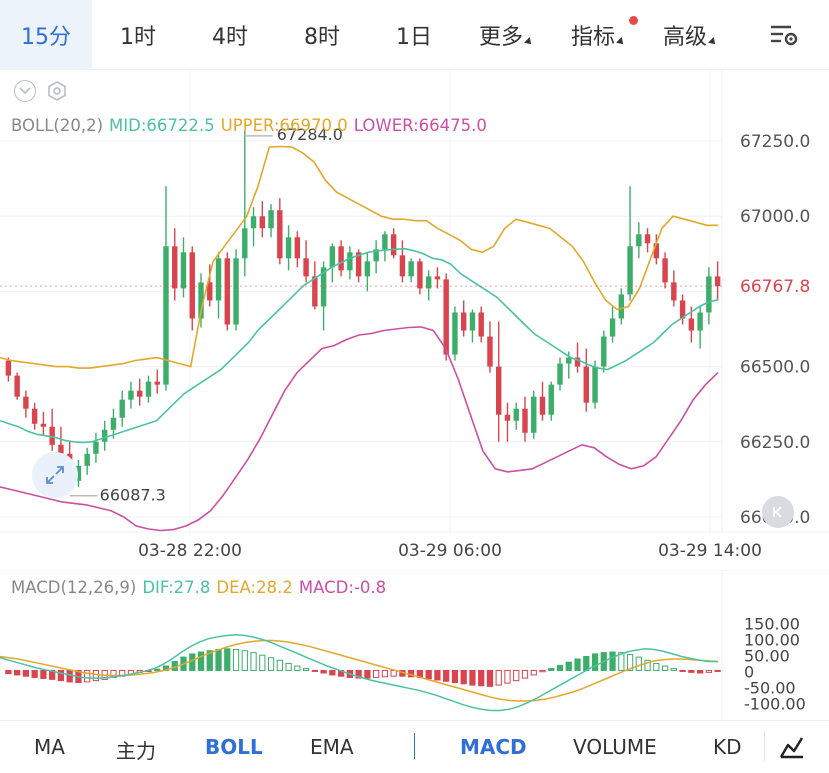 The image size is (829, 773). Describe the element at coordinates (138, 35) in the screenshot. I see `tab-1h: 1时` at that location.